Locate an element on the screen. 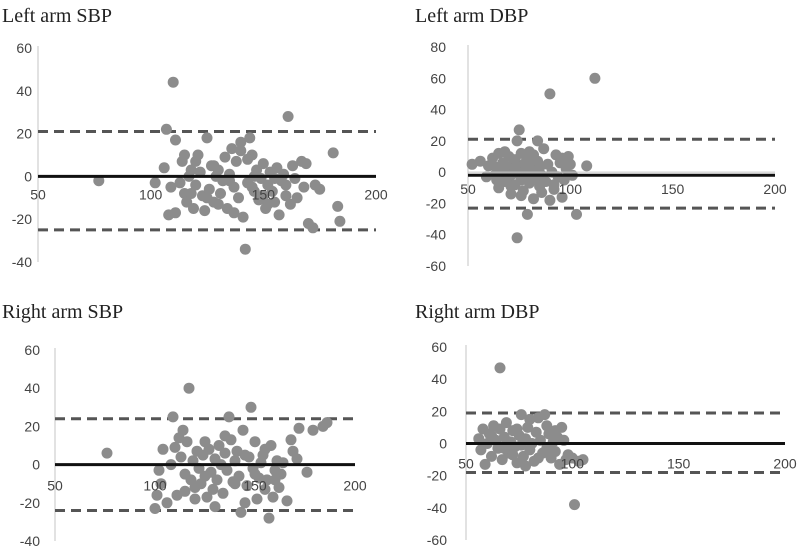 This screenshot has width=800, height=546. chart-title: Right arm SBP is located at coordinates (62, 312).